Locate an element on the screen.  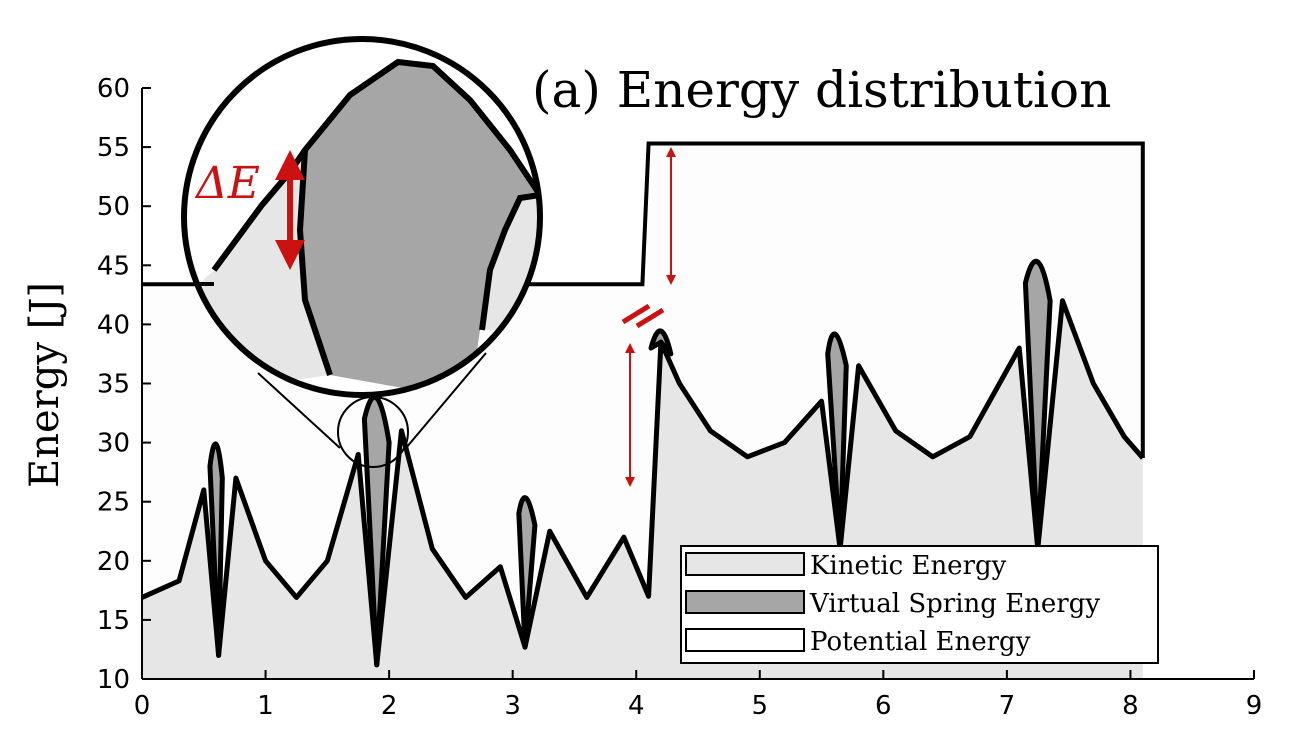
magnified-kinetic-right is located at coordinates (510, 262).